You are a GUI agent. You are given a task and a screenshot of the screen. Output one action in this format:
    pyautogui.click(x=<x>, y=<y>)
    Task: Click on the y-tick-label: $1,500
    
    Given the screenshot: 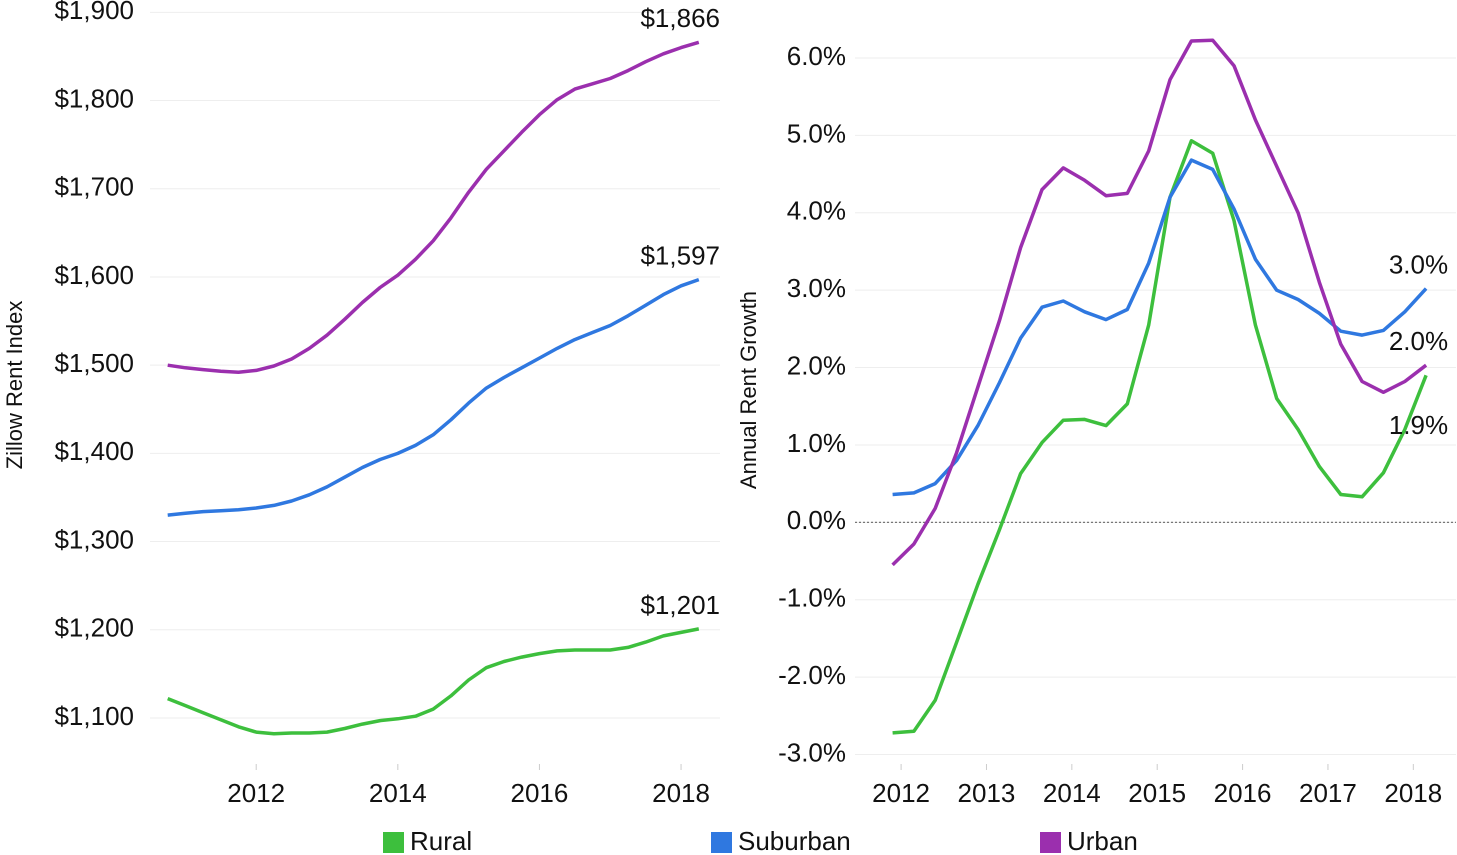 What is the action you would take?
    pyautogui.click(x=94, y=363)
    